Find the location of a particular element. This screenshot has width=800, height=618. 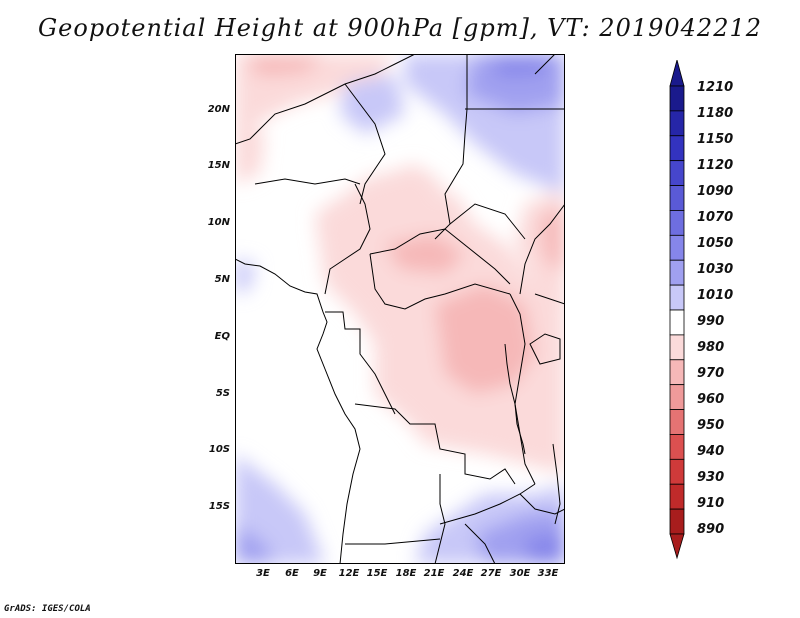

border-lake-malawi is located at coordinates (556, 484).